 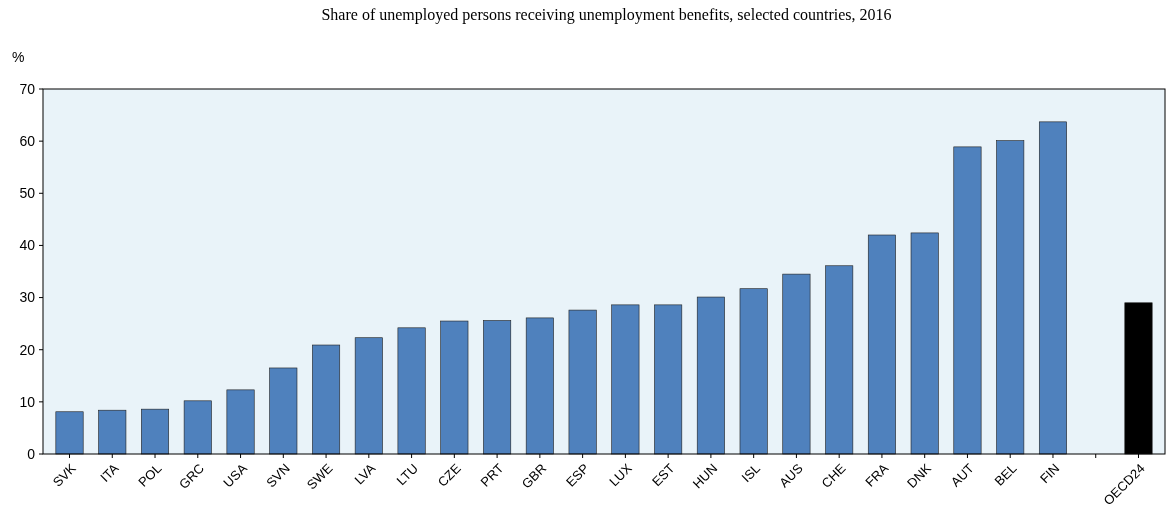 What do you see at coordinates (606, 15) in the screenshot?
I see `chart-title: Share of unemployed persons receiving unemployment benefits, selected countries, 2016` at bounding box center [606, 15].